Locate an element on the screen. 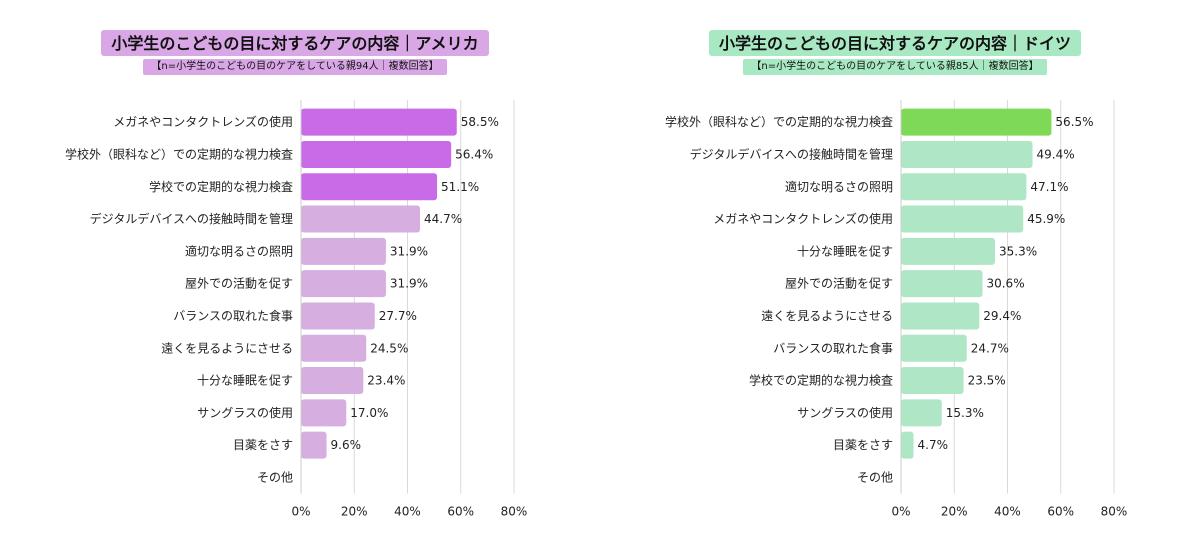  us-category-label: メガネやコンタクトレンズの使用 is located at coordinates (203, 121).